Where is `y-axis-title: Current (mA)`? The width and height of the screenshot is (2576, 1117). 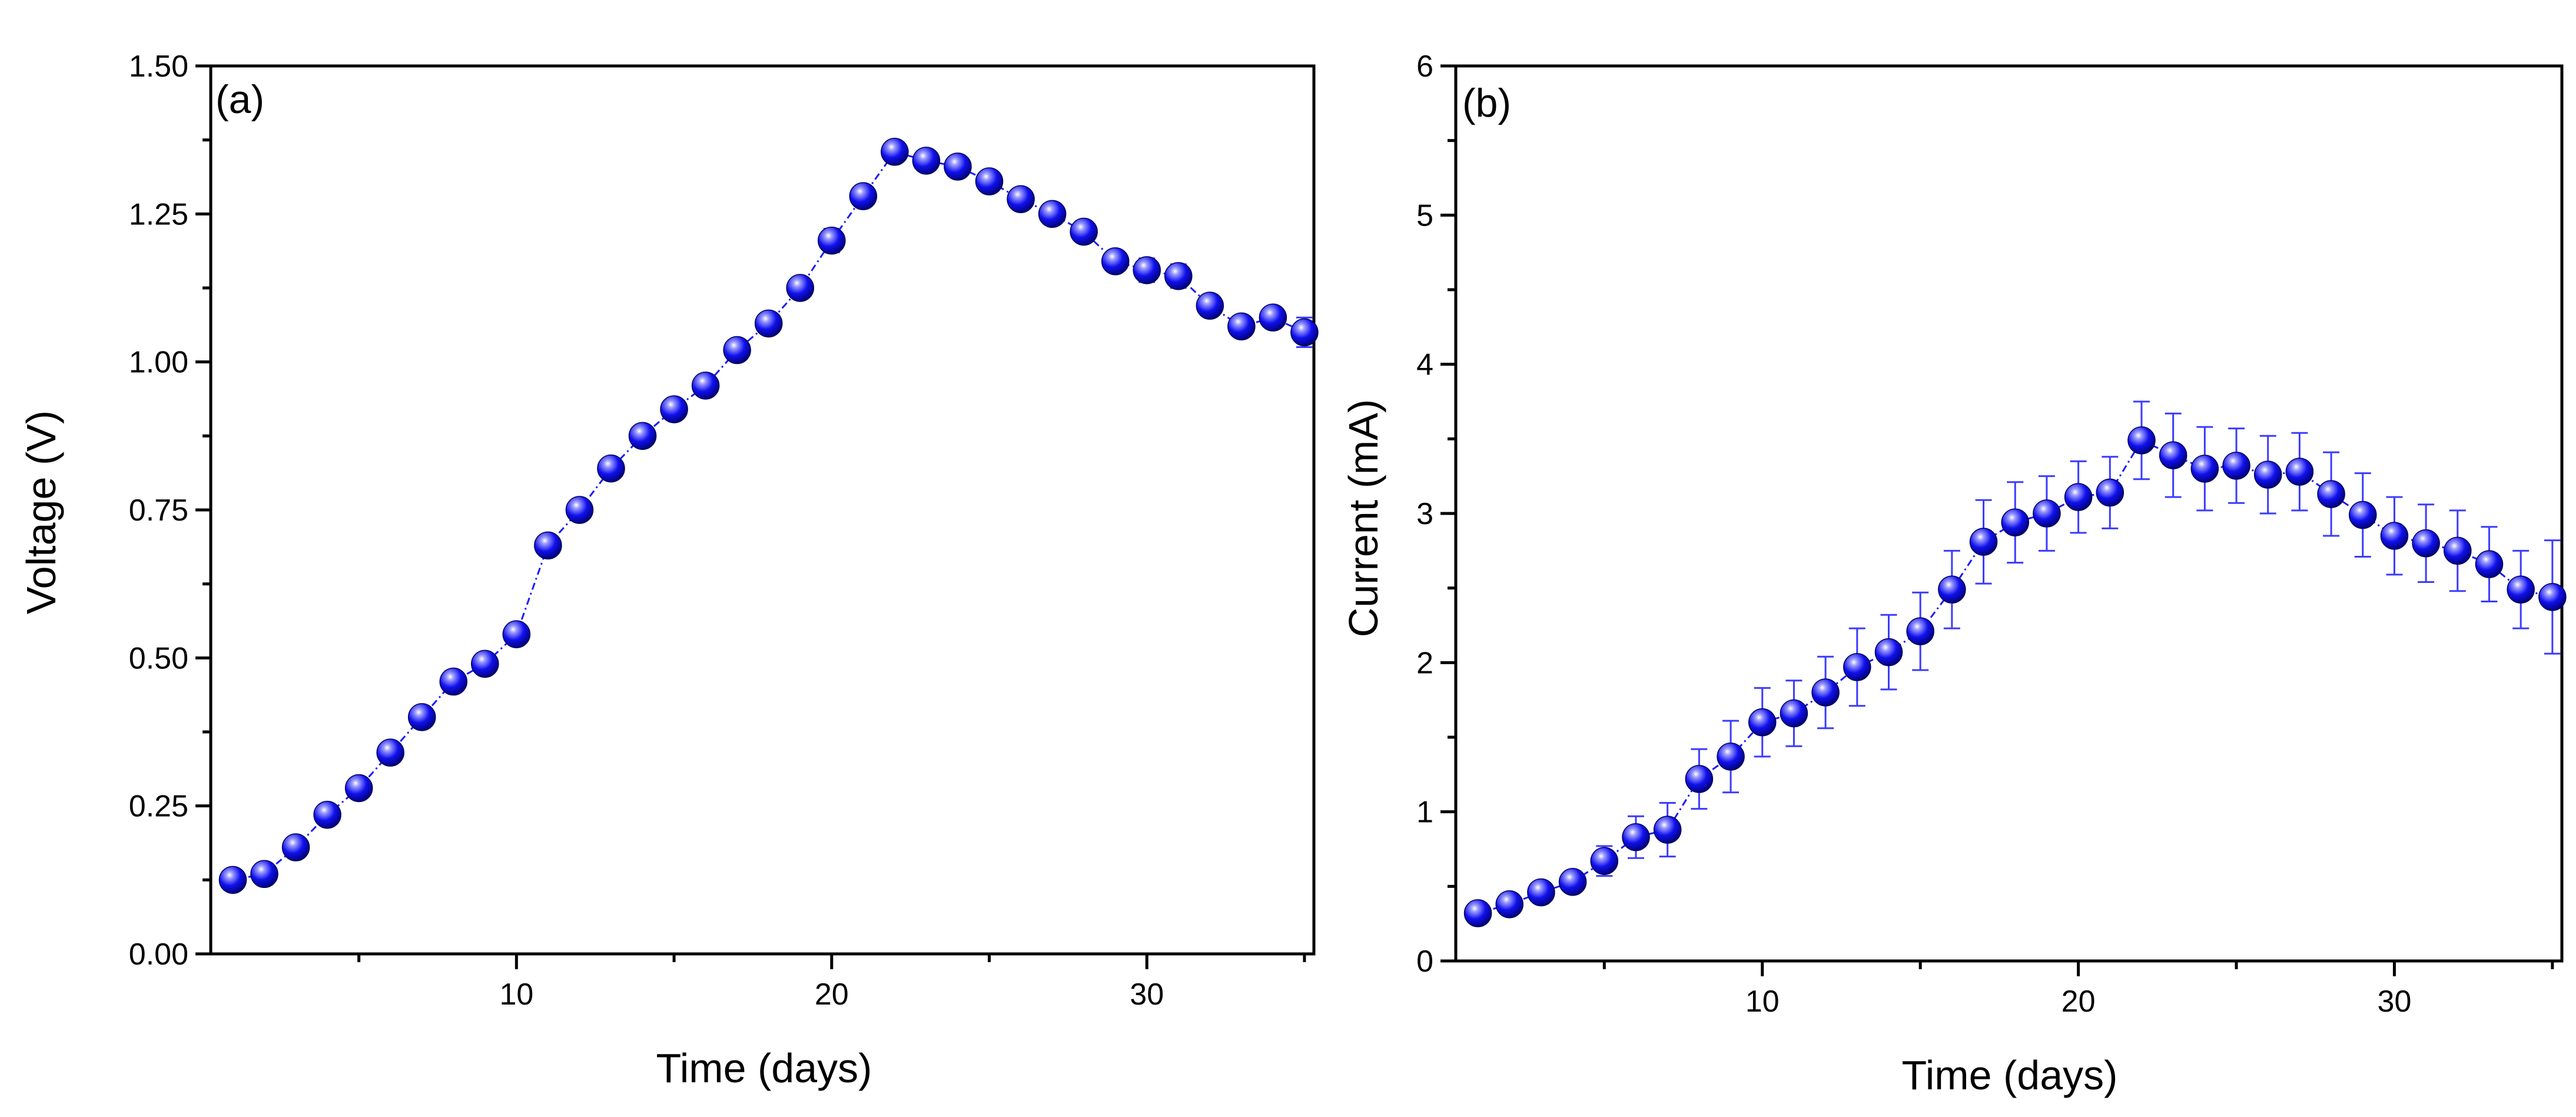 y-axis-title: Current (mA) is located at coordinates (1363, 518).